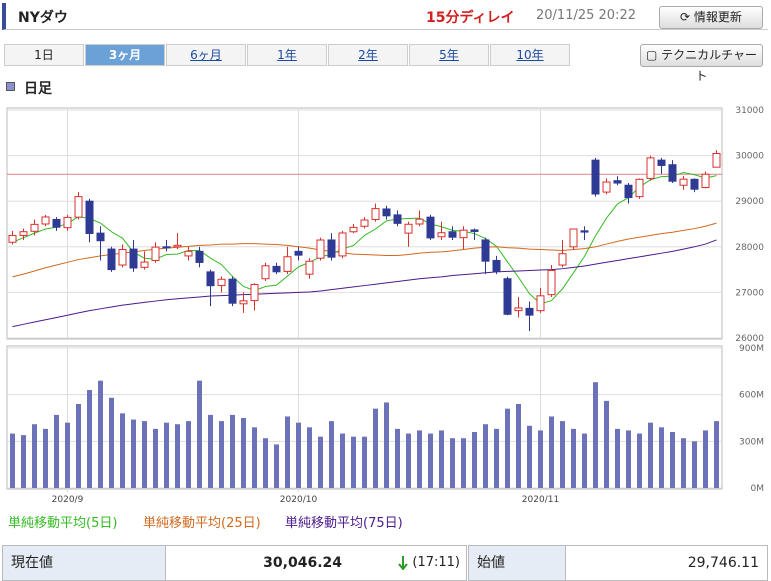 The image size is (771, 581). What do you see at coordinates (517, 563) in the screenshot?
I see `open-label: 始値` at bounding box center [517, 563].